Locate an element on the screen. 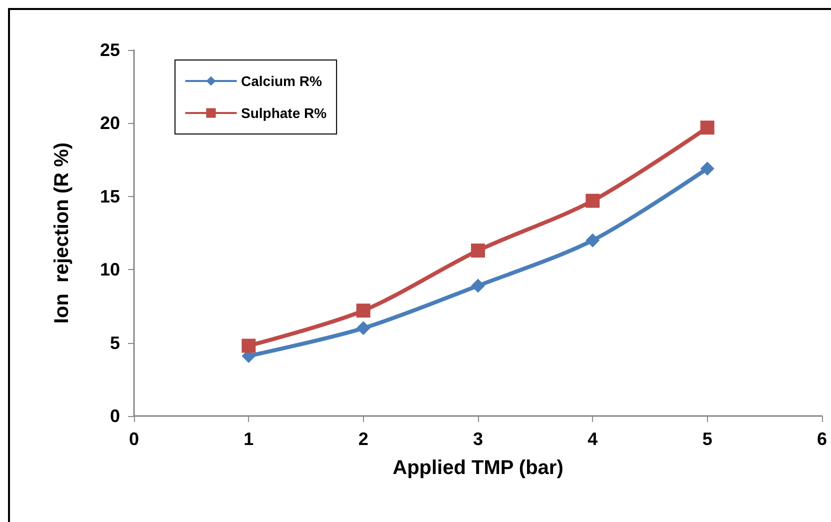 The image size is (831, 522). y-tick-label: 15 is located at coordinates (110, 196).